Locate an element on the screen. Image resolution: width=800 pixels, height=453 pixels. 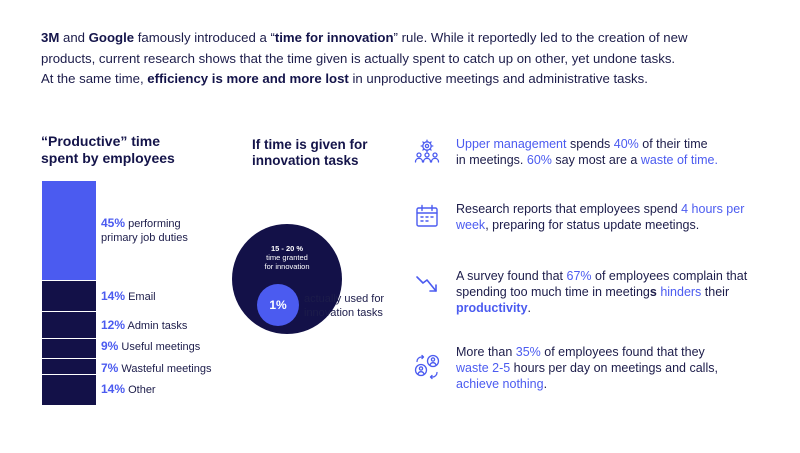
fact-text: 35% is located at coordinates (528, 352).